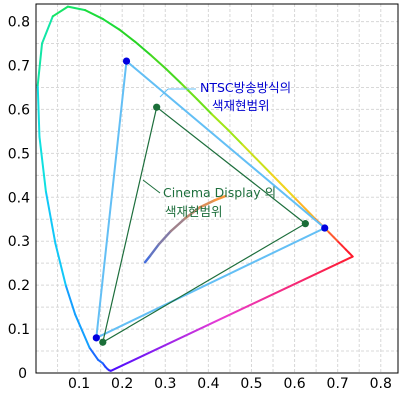 The image size is (400, 400). Describe the element at coordinates (208, 384) in the screenshot. I see `x-tick-label: 0.4` at that location.